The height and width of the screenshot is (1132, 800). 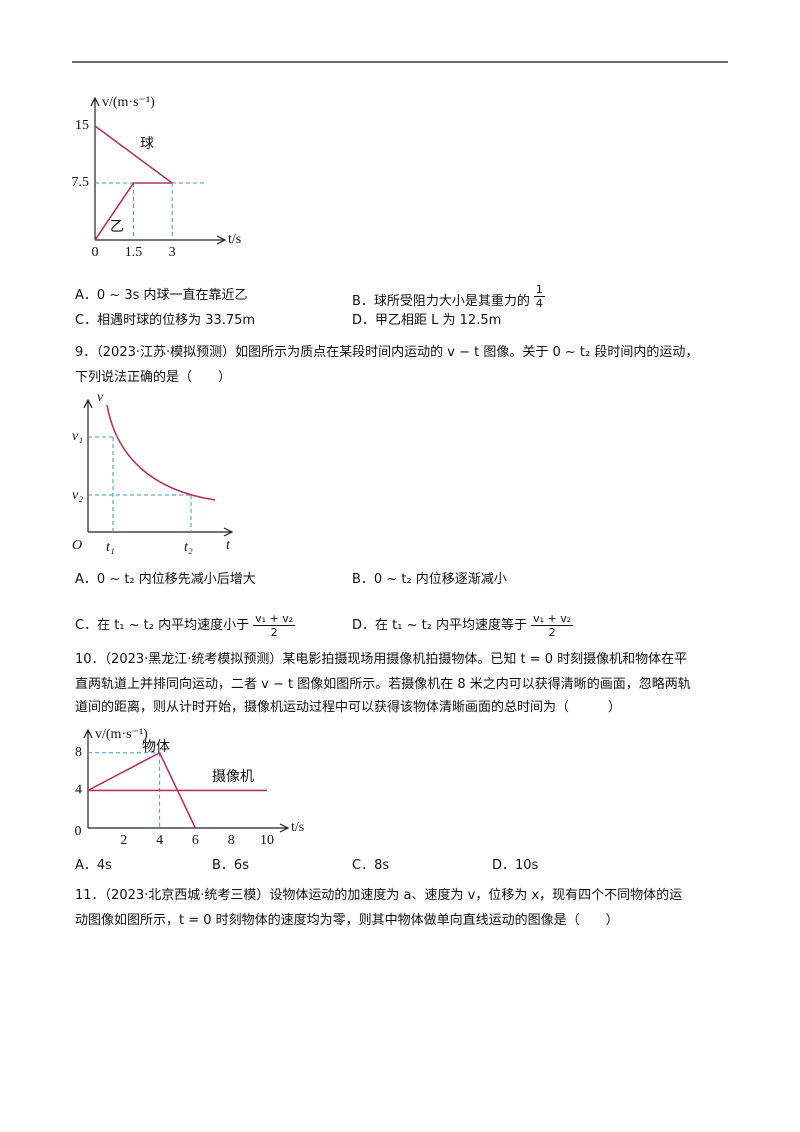 I want to click on t1-label: t₁, so click(x=110, y=547).